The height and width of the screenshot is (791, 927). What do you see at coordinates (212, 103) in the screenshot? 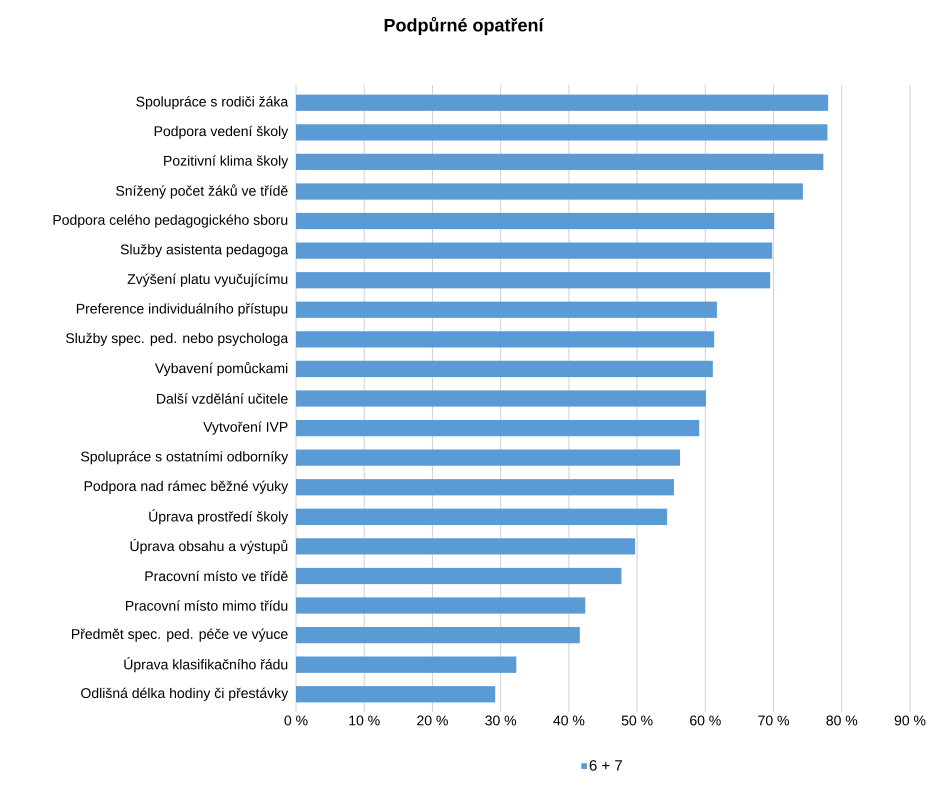
I see `y-tick-label: Spolupráce s rodiči žáka` at bounding box center [212, 103].